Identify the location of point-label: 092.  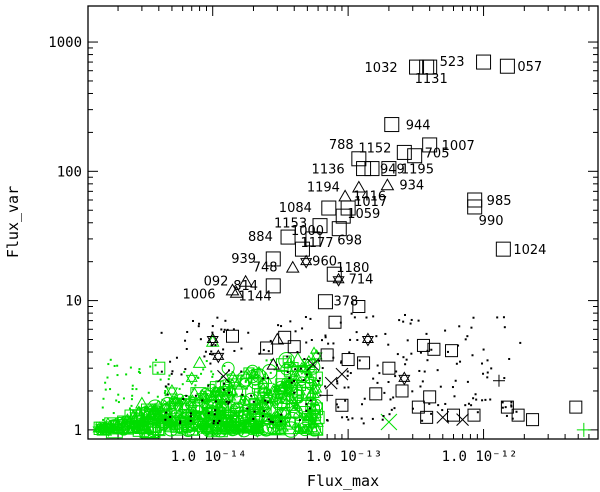
(216, 282).